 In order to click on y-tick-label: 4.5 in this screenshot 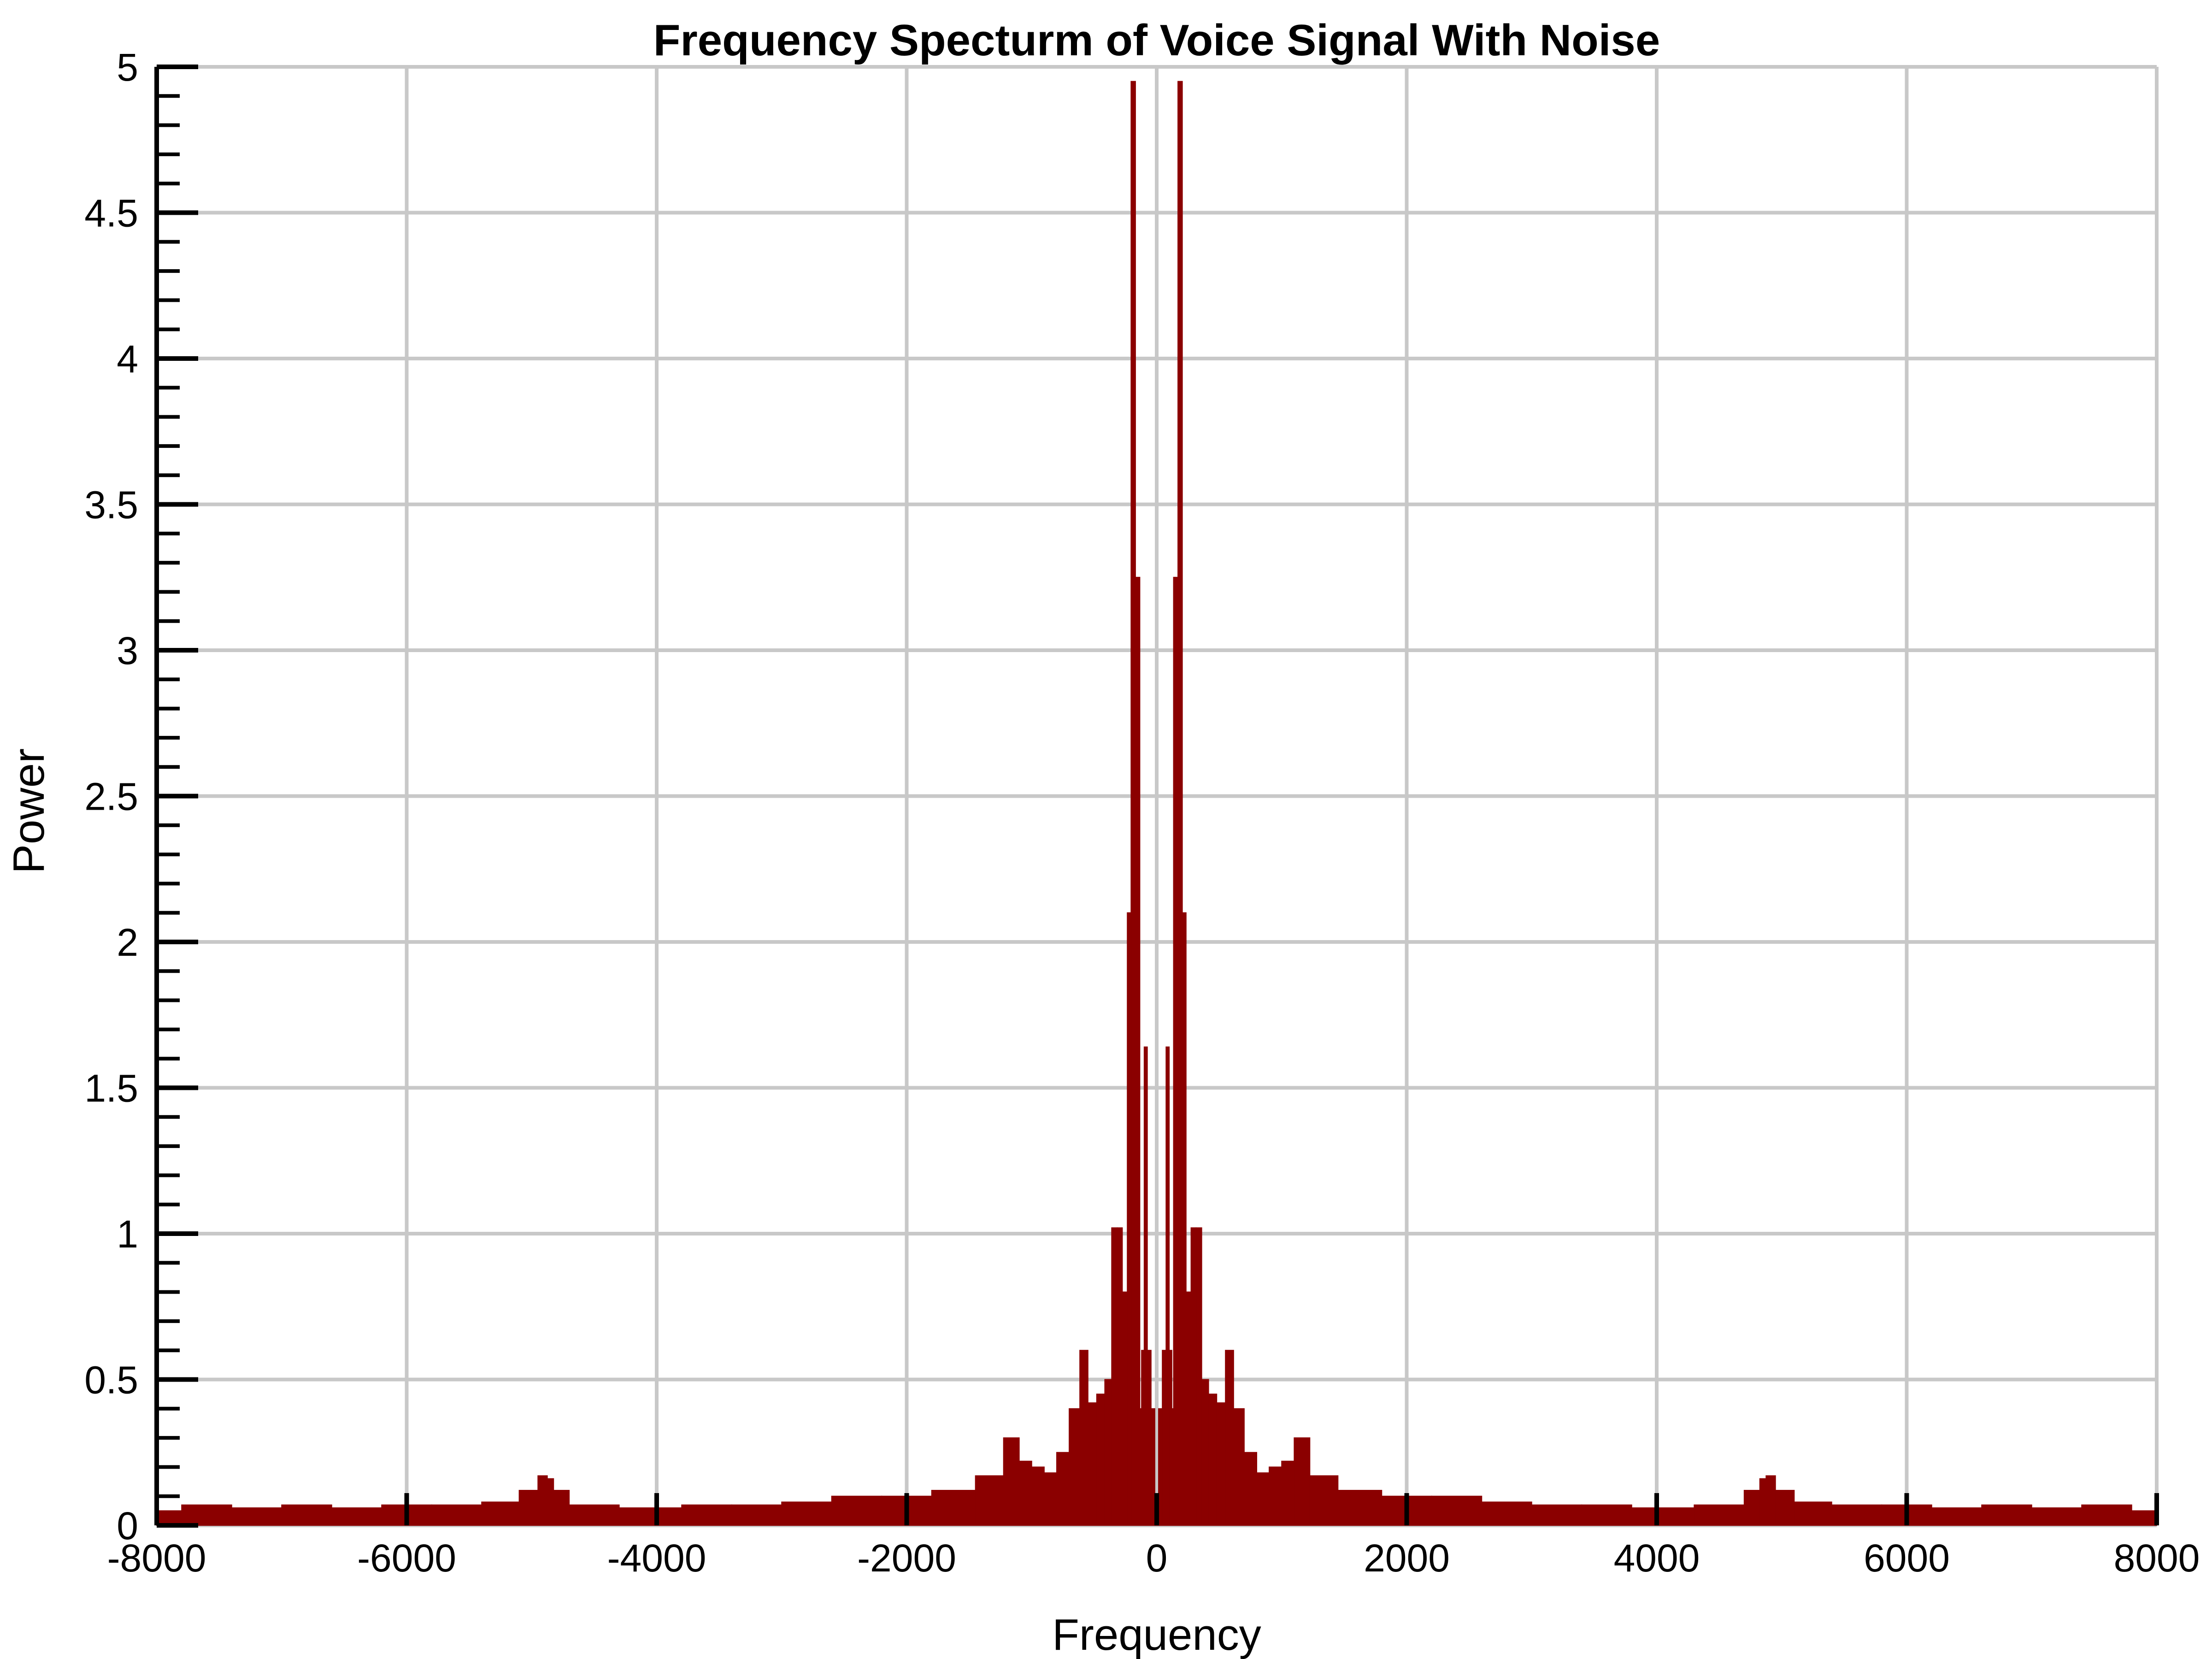, I will do `click(111, 213)`.